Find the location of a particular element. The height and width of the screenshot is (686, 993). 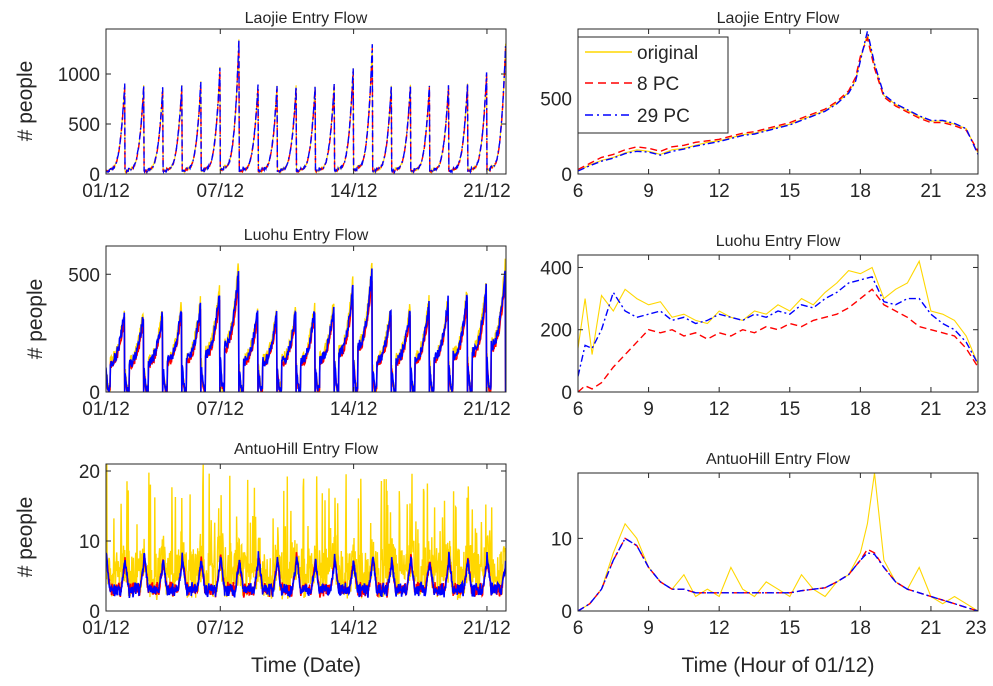

ylabel-laojie: # people is located at coordinates (25, 101).